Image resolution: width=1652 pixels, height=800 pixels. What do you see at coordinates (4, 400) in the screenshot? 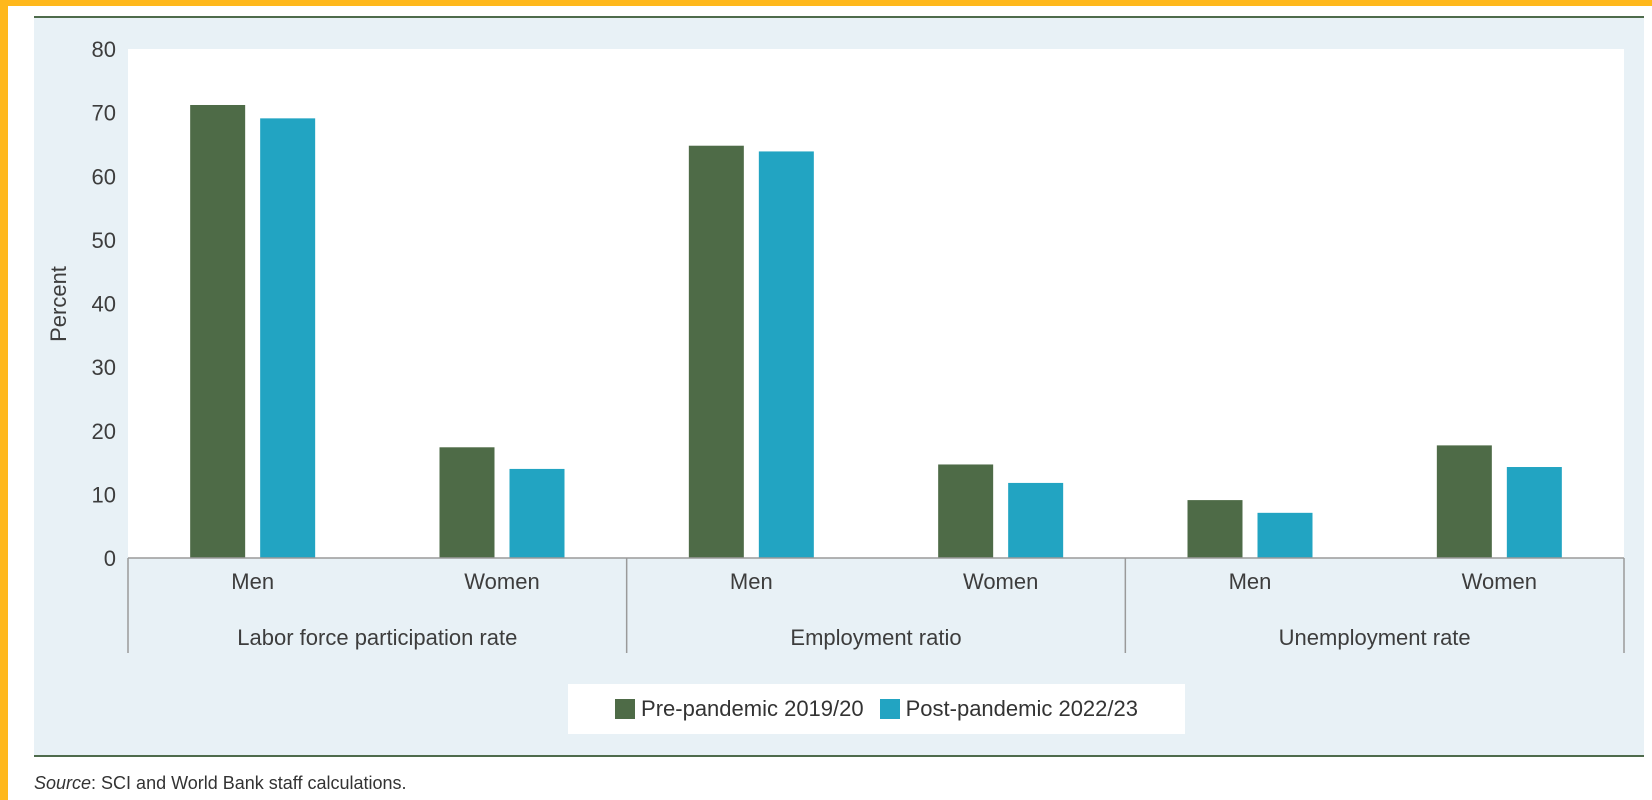
I see `left-frame-bar` at bounding box center [4, 400].